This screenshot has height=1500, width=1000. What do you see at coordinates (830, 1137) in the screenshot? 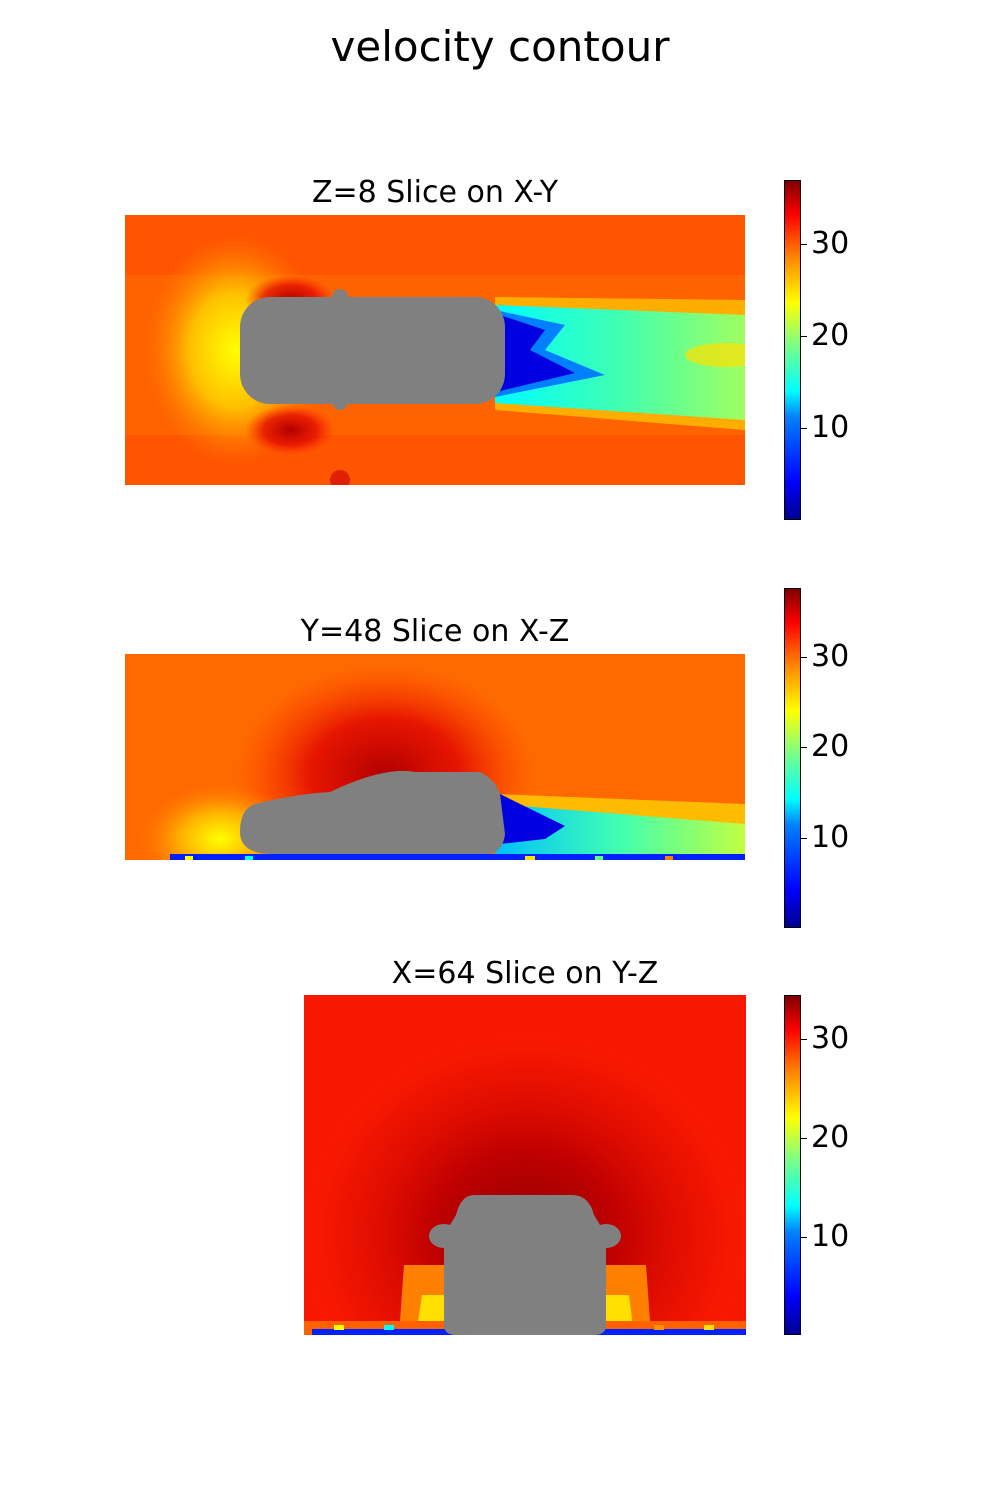
I see `colorbar-3-label-20: 20` at bounding box center [830, 1137].